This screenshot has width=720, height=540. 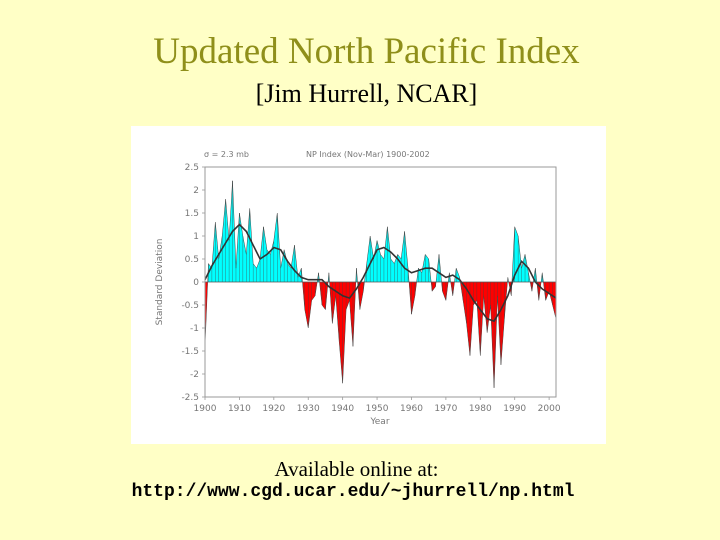 What do you see at coordinates (196, 237) in the screenshot?
I see `y-tick-label: 1` at bounding box center [196, 237].